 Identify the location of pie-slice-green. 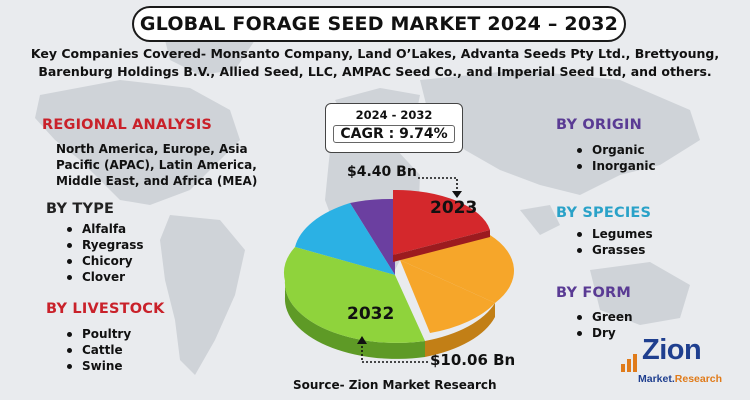
(354, 295).